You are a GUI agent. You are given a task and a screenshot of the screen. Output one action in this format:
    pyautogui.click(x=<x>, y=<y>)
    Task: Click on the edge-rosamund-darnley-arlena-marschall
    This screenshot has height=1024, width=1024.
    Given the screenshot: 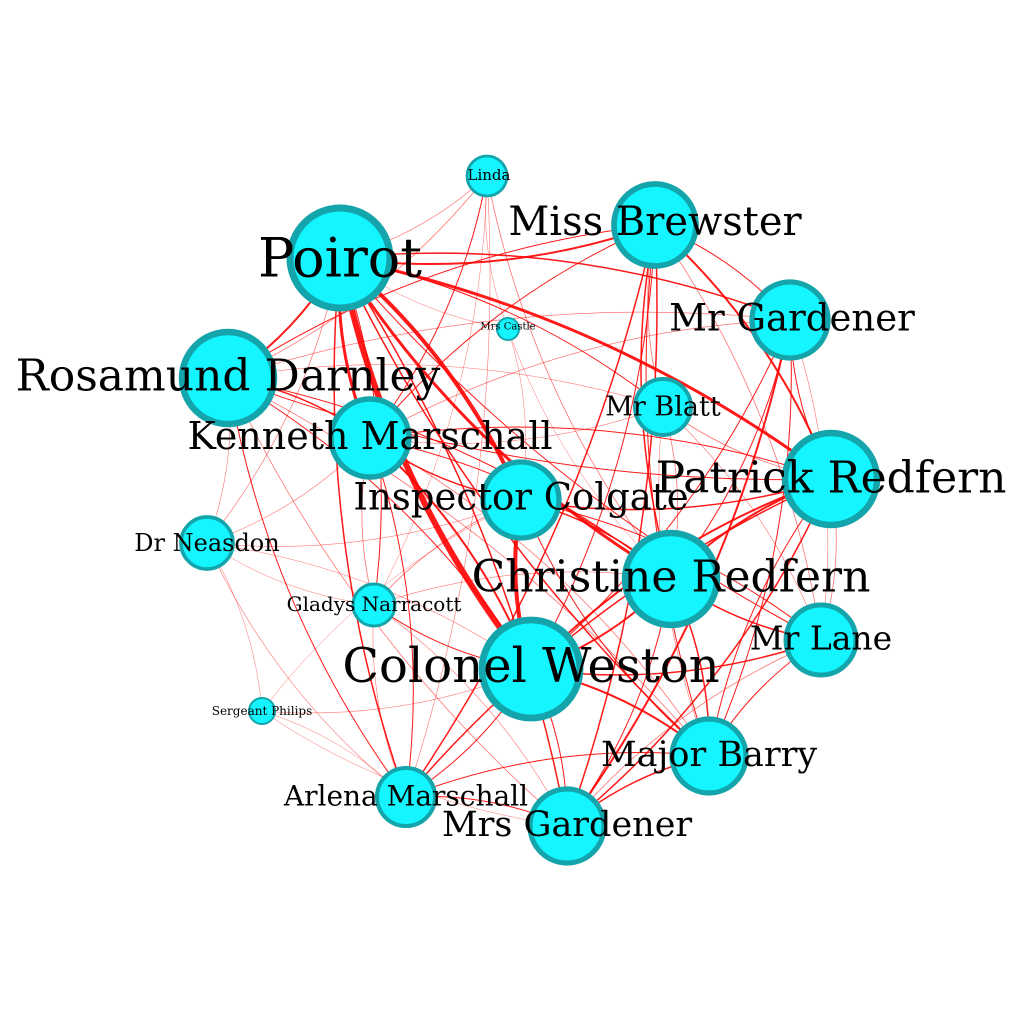 What is the action you would take?
    pyautogui.click(x=317, y=587)
    